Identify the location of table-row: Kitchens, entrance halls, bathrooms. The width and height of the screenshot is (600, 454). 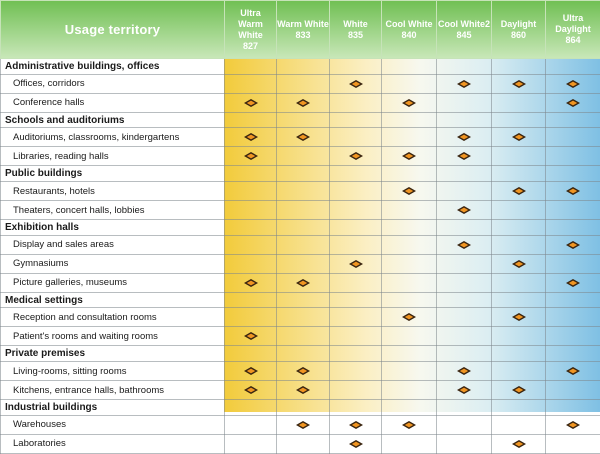
(300, 390).